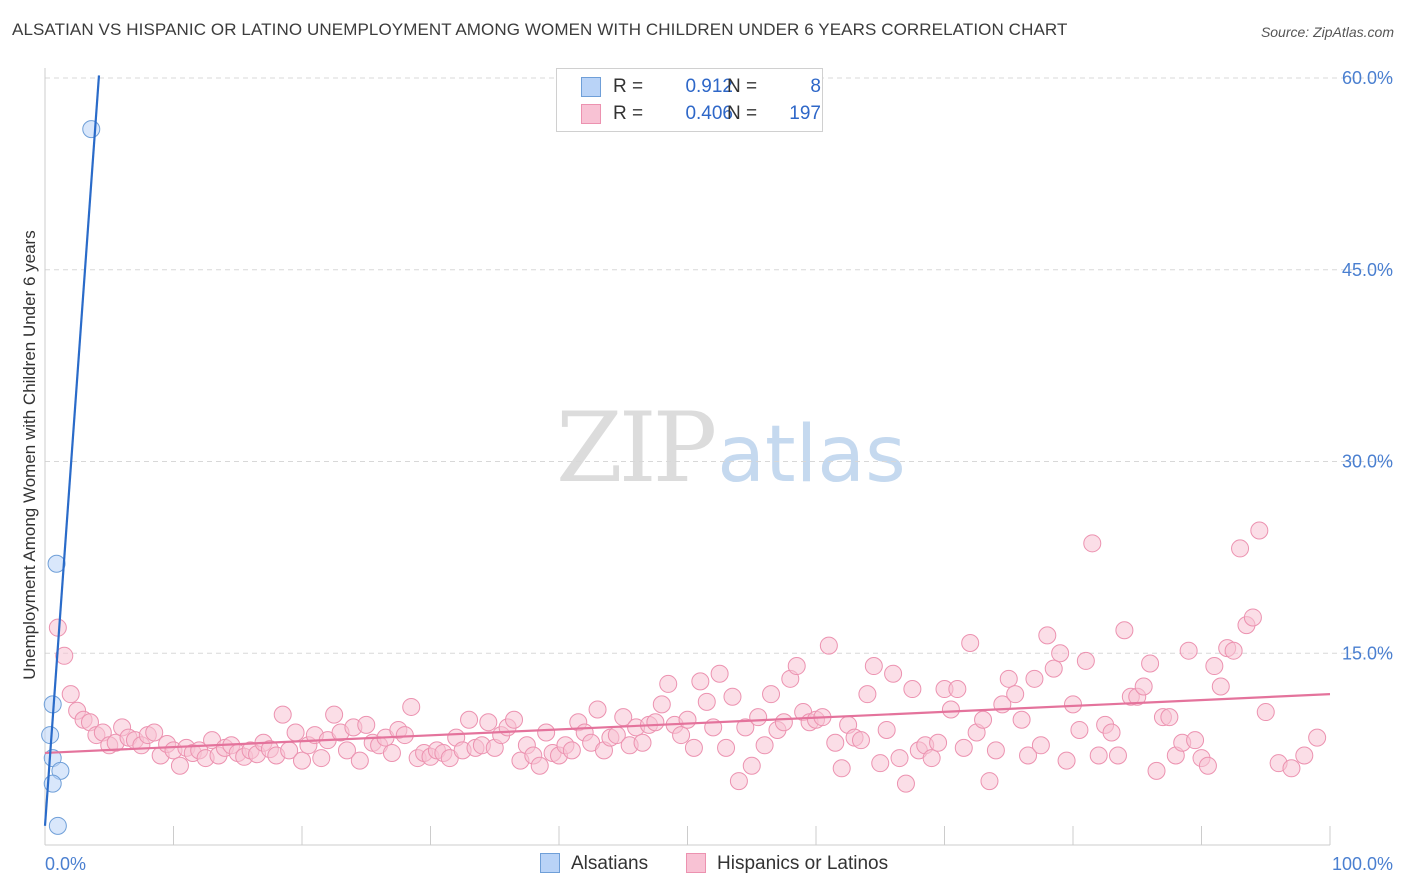 Image resolution: width=1406 pixels, height=892 pixels. Describe the element at coordinates (687, 724) in the screenshot. I see `hispanic-trend-line` at that location.